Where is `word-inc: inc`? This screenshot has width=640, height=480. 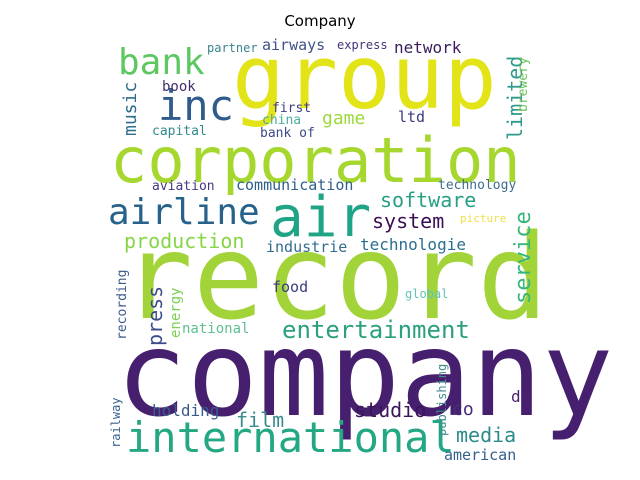
word-inc: inc is located at coordinates (196, 105).